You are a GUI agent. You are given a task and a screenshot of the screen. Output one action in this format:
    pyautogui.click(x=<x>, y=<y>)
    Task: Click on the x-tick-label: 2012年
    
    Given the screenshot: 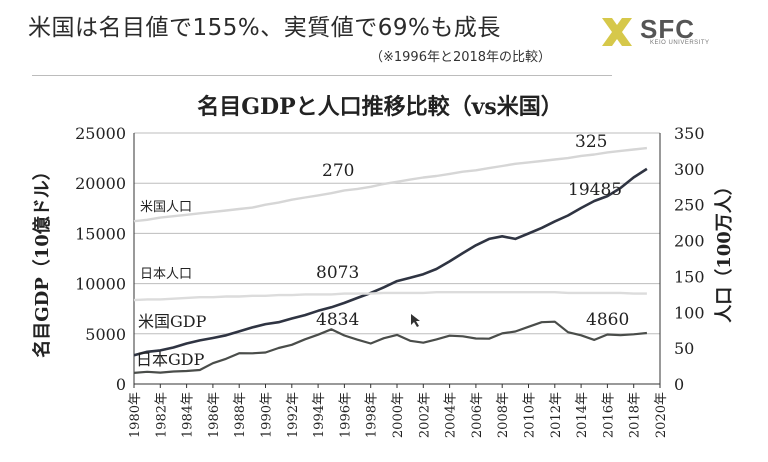 What is the action you would take?
    pyautogui.click(x=556, y=415)
    